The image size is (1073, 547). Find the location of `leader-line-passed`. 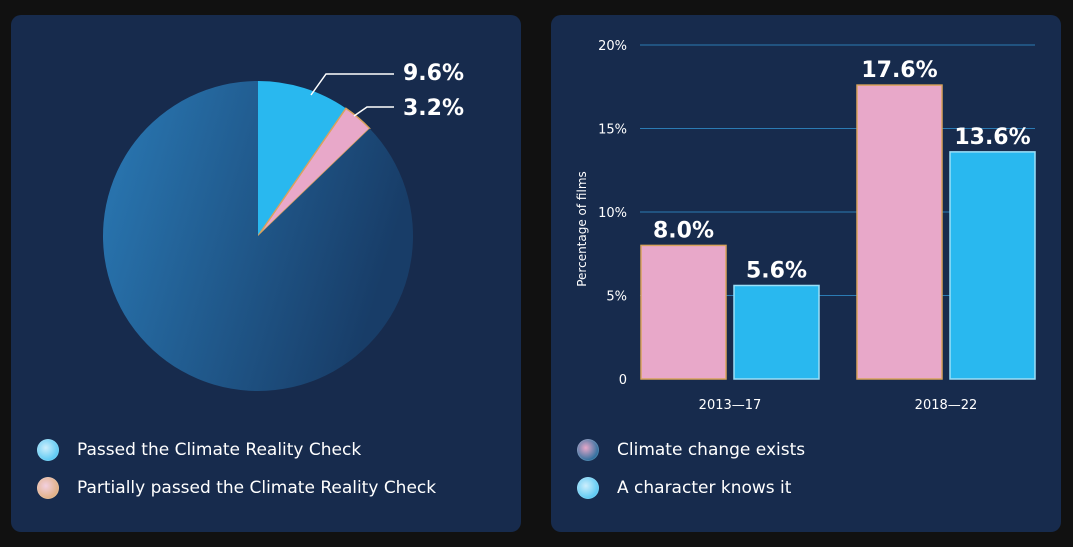

leader-line-passed is located at coordinates (352, 84).